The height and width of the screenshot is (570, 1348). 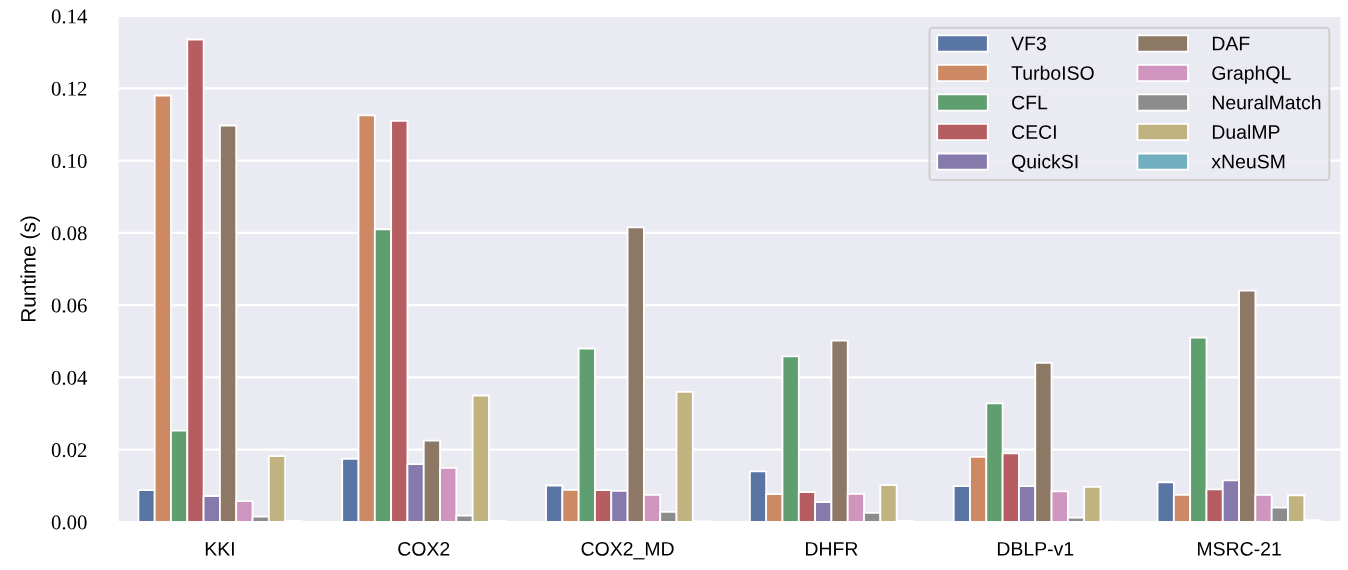 I want to click on legend-label: xNeuSM, so click(x=1248, y=161).